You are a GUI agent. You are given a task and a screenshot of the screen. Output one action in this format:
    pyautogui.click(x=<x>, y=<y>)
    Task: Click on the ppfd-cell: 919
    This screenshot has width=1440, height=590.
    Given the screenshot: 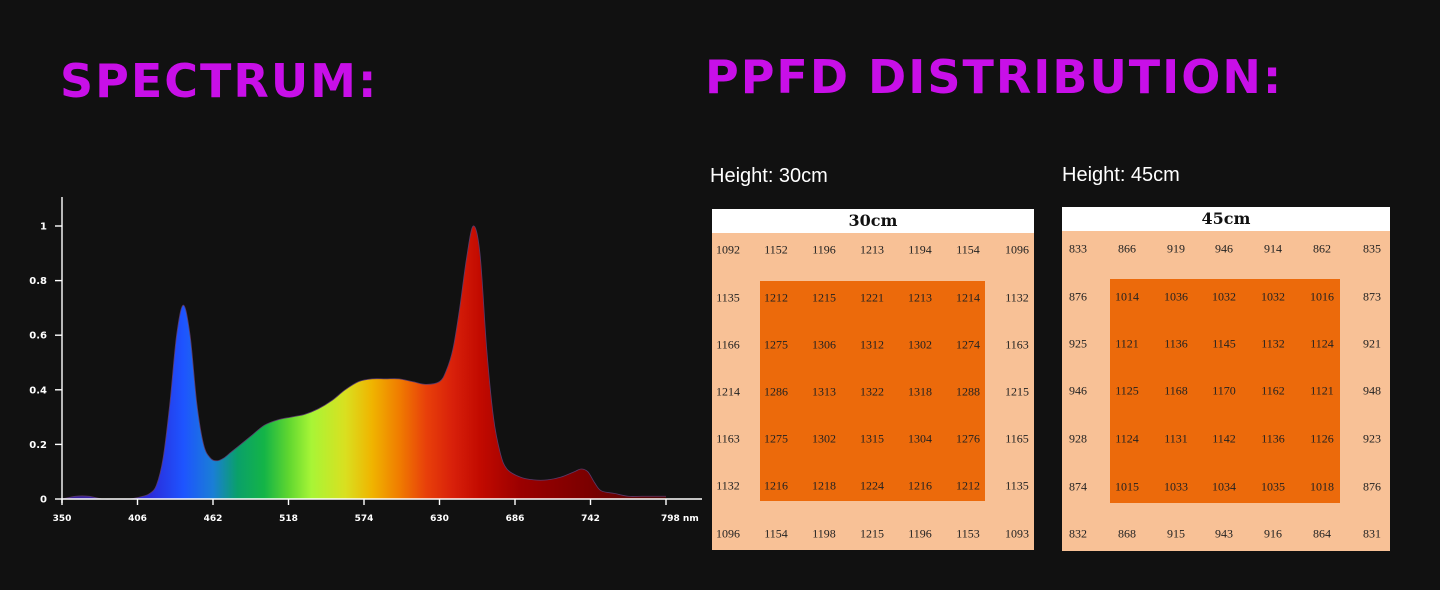 What is the action you would take?
    pyautogui.click(x=1176, y=248)
    